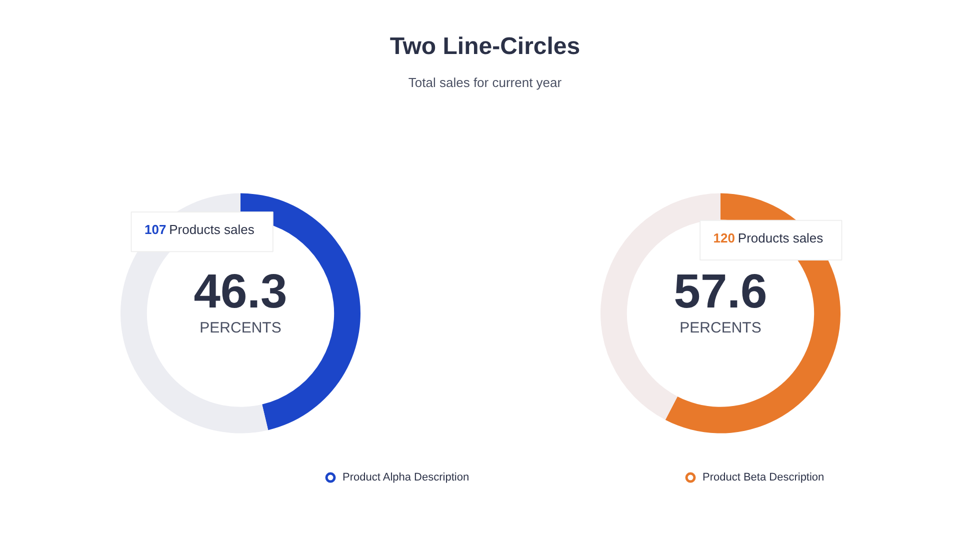  What do you see at coordinates (768, 238) in the screenshot?
I see `text: 120 Products sales` at bounding box center [768, 238].